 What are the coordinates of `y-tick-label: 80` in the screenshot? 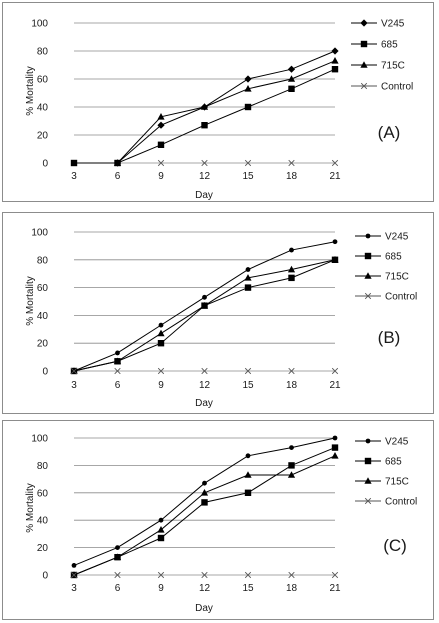 It's located at (43, 466).